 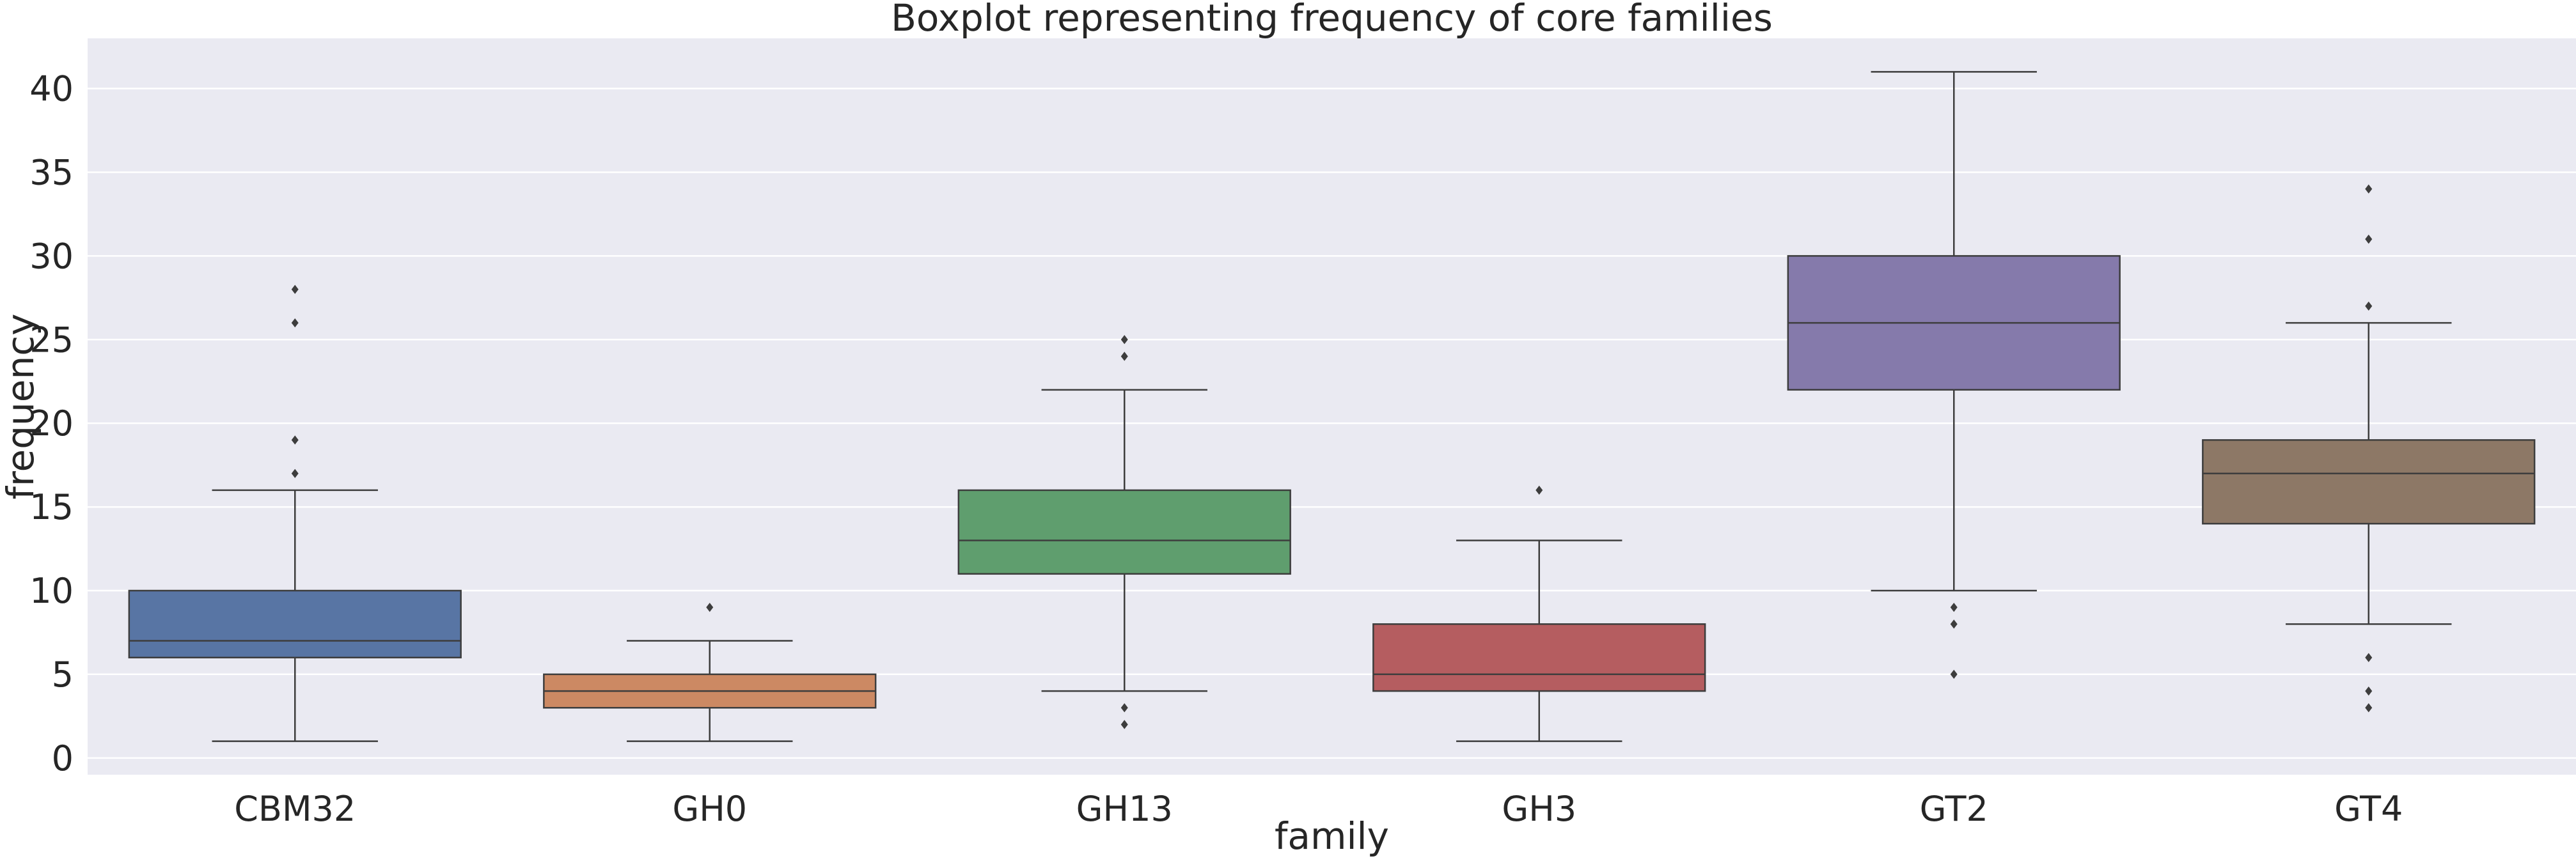 What do you see at coordinates (1954, 809) in the screenshot?
I see `x-tick-label: GT2` at bounding box center [1954, 809].